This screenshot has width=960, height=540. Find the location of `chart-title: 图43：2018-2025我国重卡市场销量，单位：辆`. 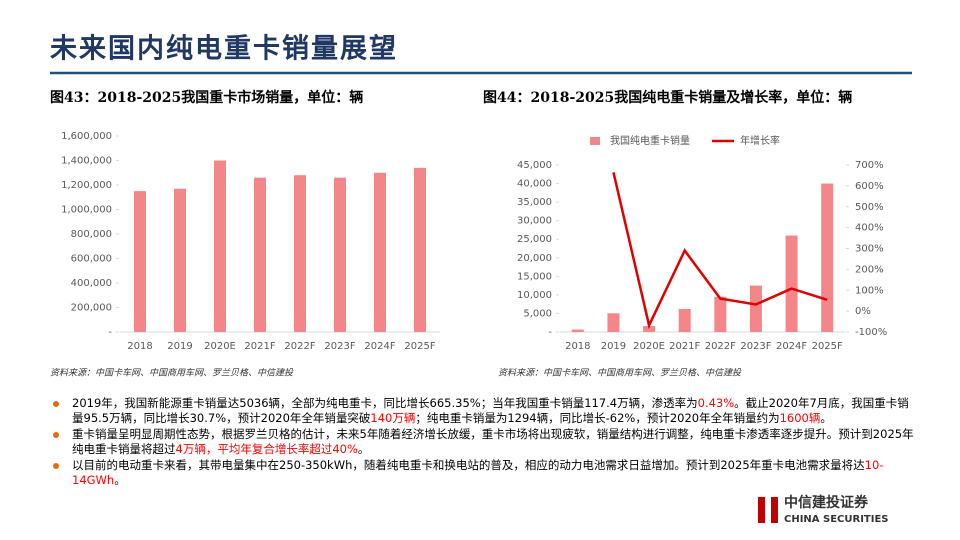

chart-title: 图43：2018-2025我国重卡市场销量，单位：辆 is located at coordinates (206, 97).